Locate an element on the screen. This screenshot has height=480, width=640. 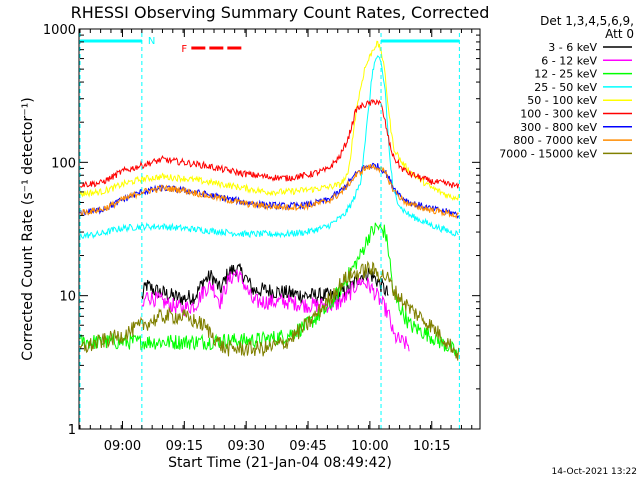
legend-entry-5: 100 - 300 keV is located at coordinates (558, 114).